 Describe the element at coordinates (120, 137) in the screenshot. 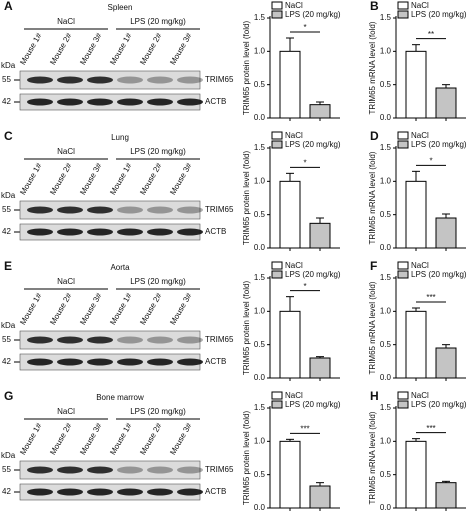

I see `tissue-label: Lung` at that location.